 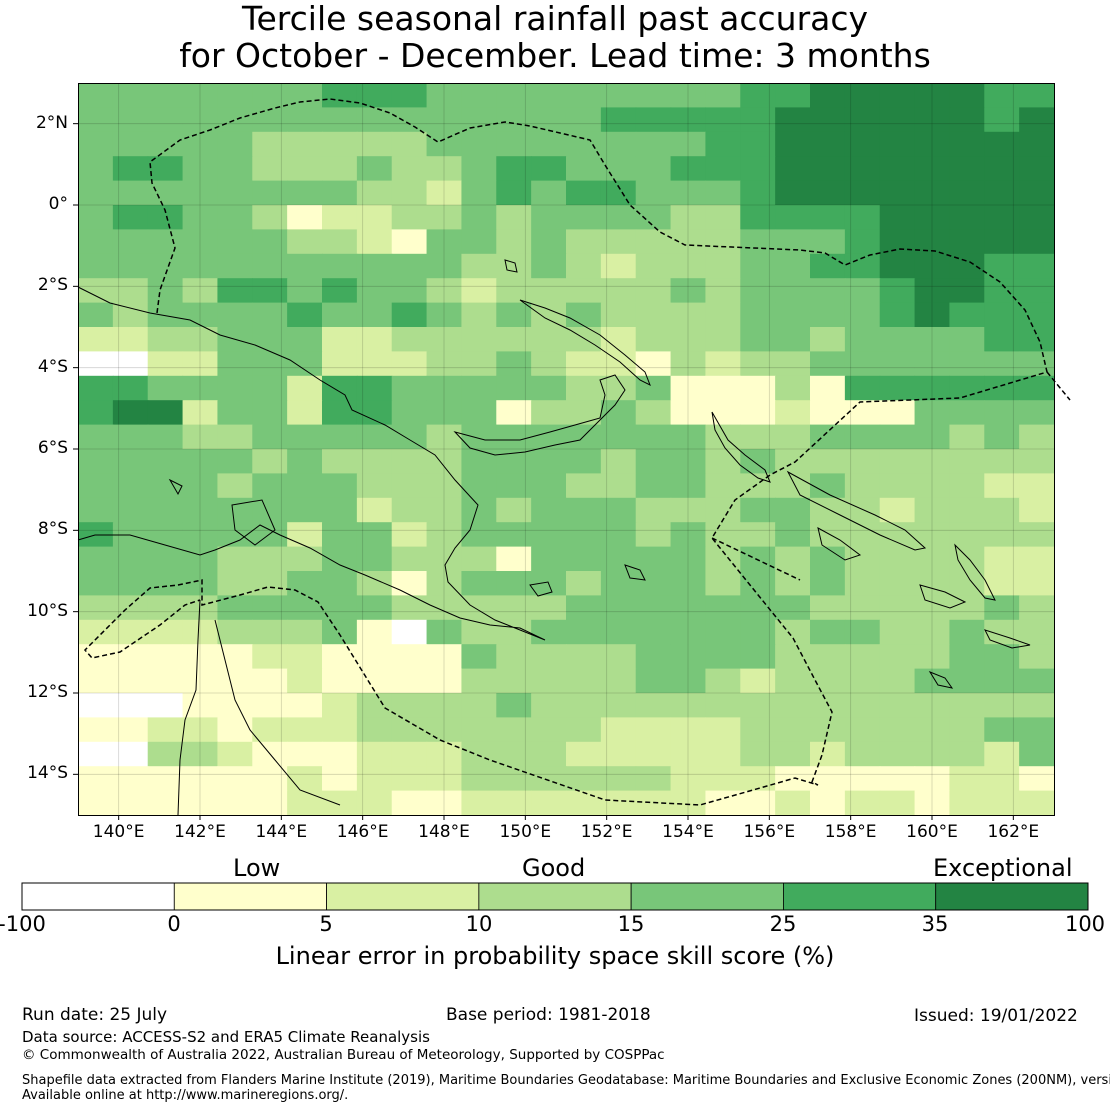 What do you see at coordinates (688, 832) in the screenshot?
I see `lon-label: 154°E` at bounding box center [688, 832].